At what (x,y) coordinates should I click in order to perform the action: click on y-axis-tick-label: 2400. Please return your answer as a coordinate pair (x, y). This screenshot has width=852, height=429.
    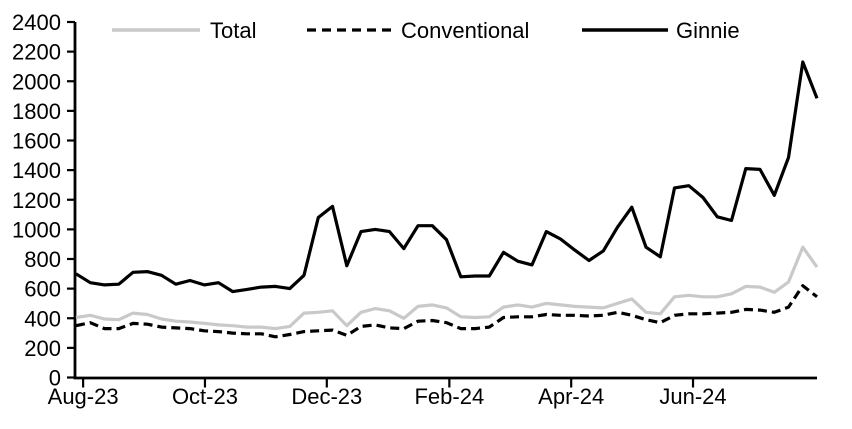
    Looking at the image, I should click on (36, 22).